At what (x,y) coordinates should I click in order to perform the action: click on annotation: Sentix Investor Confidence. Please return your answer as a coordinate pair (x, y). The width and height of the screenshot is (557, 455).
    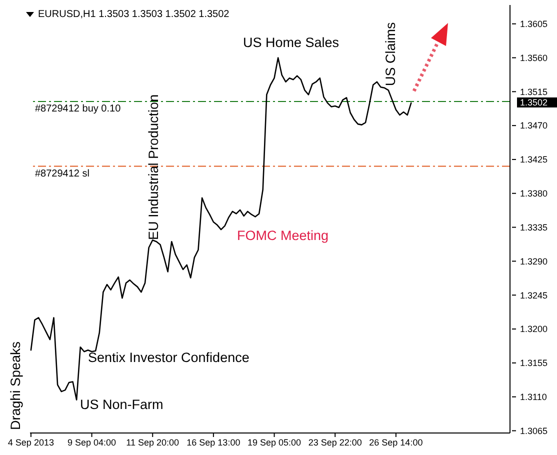
    Looking at the image, I should click on (169, 357).